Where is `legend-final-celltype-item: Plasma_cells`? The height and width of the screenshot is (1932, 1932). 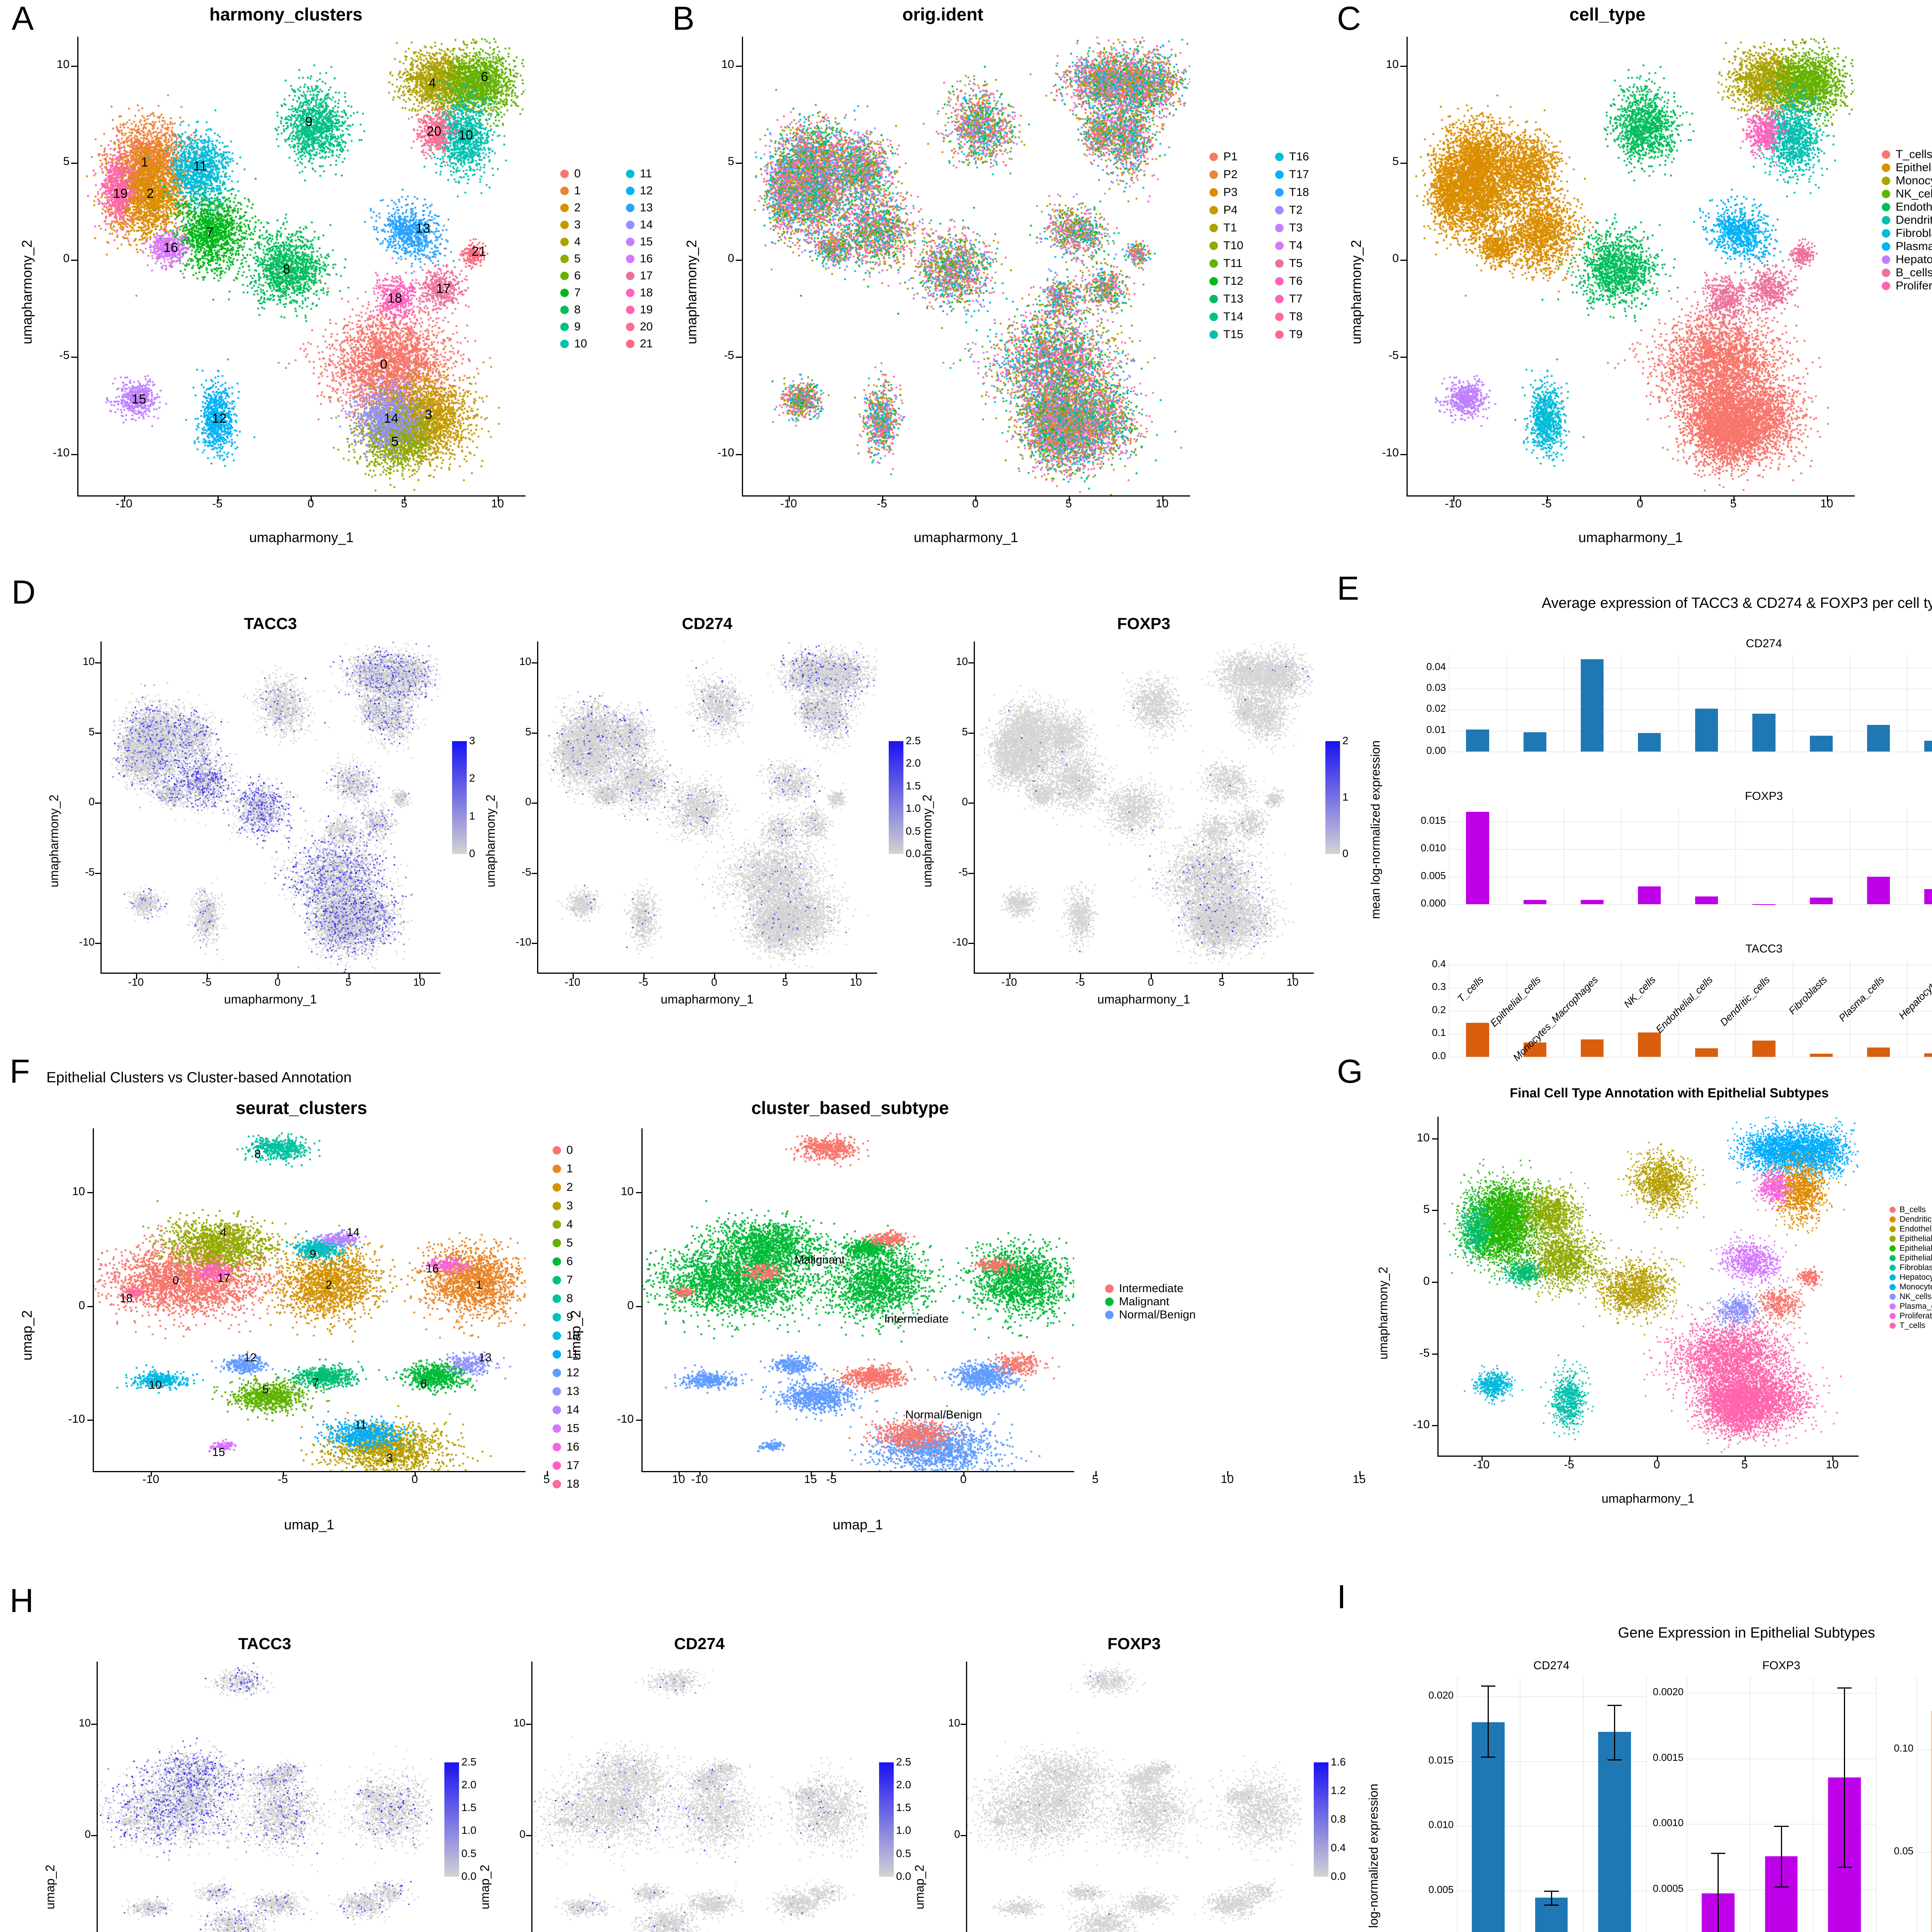 legend-final-celltype-item: Plasma_cells is located at coordinates (1911, 1306).